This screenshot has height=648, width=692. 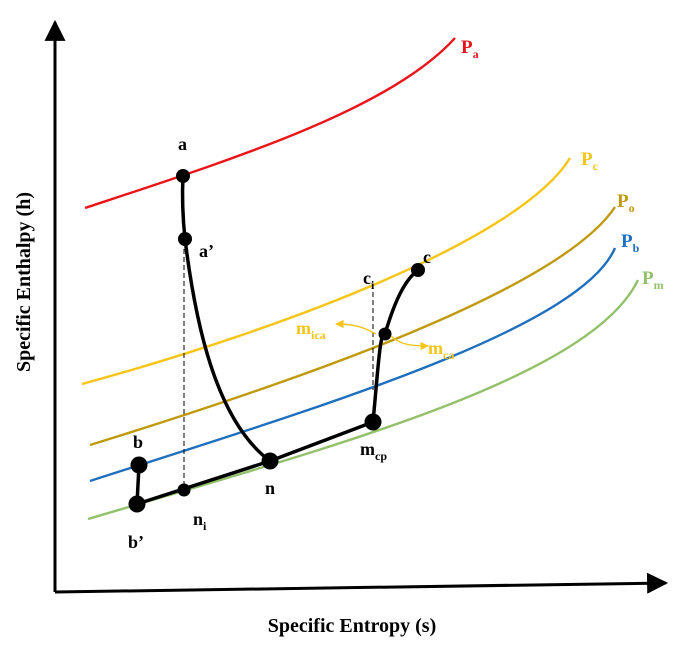 I want to click on isobar-labels: Pa Pc Po Pb Pm, so click(x=562, y=164).